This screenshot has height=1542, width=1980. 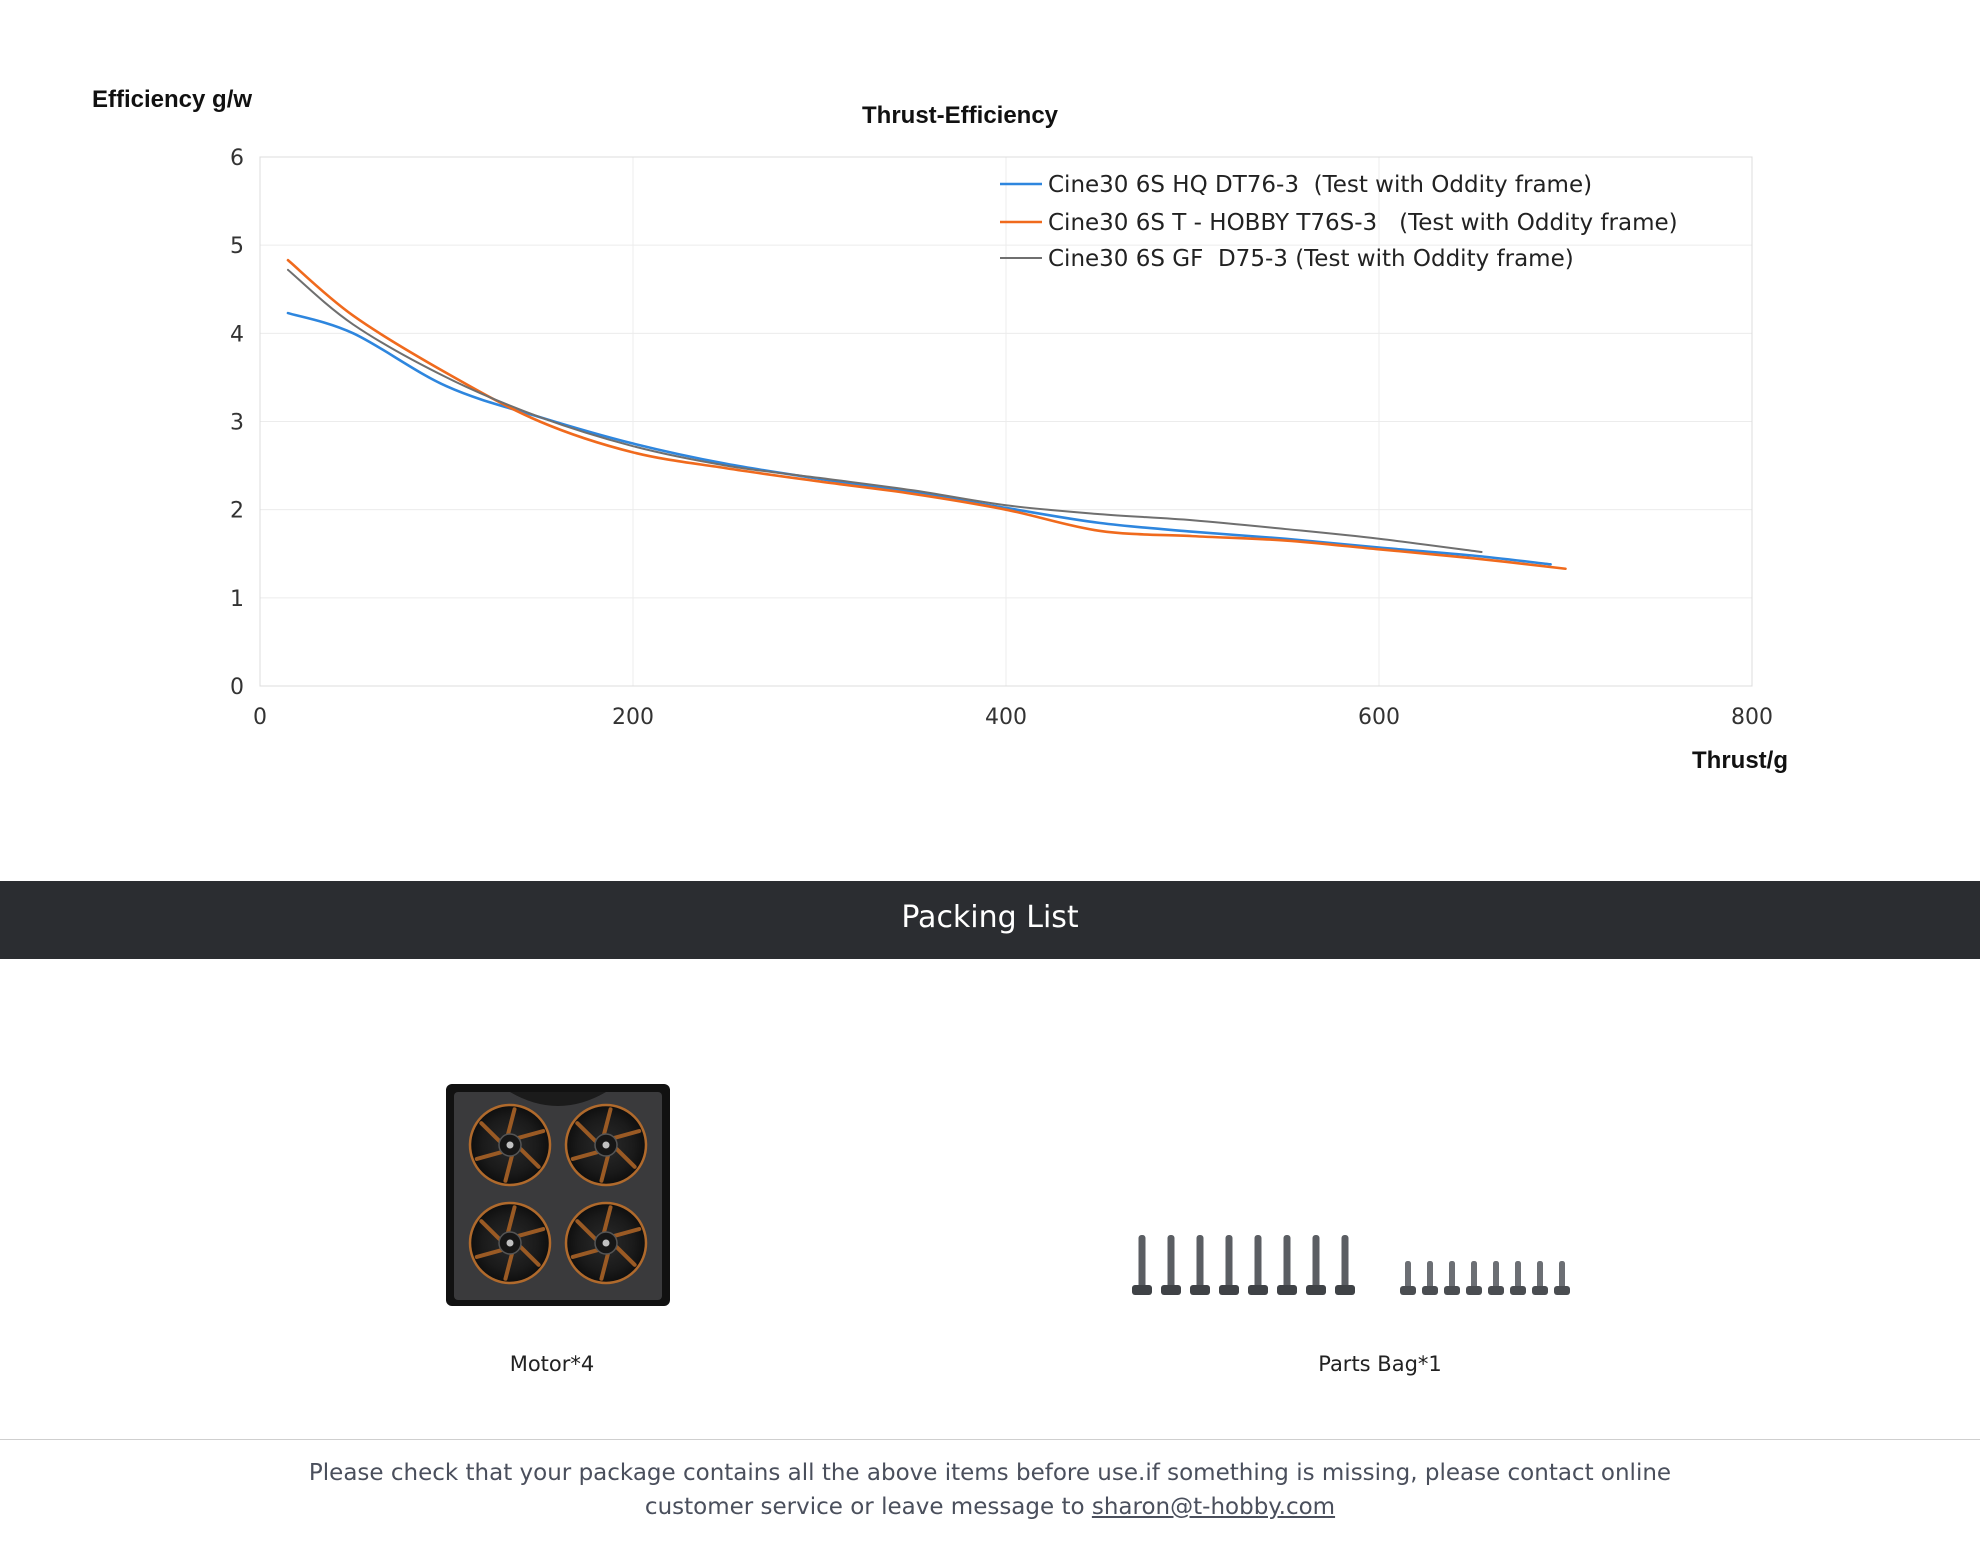 What do you see at coordinates (960, 115) in the screenshot?
I see `chart-title: Thrust-Efficiency` at bounding box center [960, 115].